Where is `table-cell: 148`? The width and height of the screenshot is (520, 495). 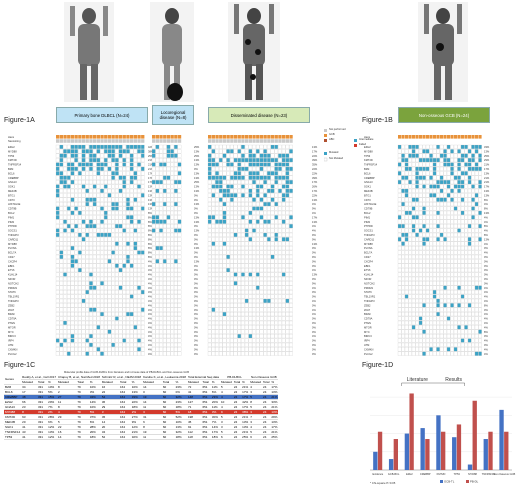 table-cell: 148 is located at coordinates (194, 397).